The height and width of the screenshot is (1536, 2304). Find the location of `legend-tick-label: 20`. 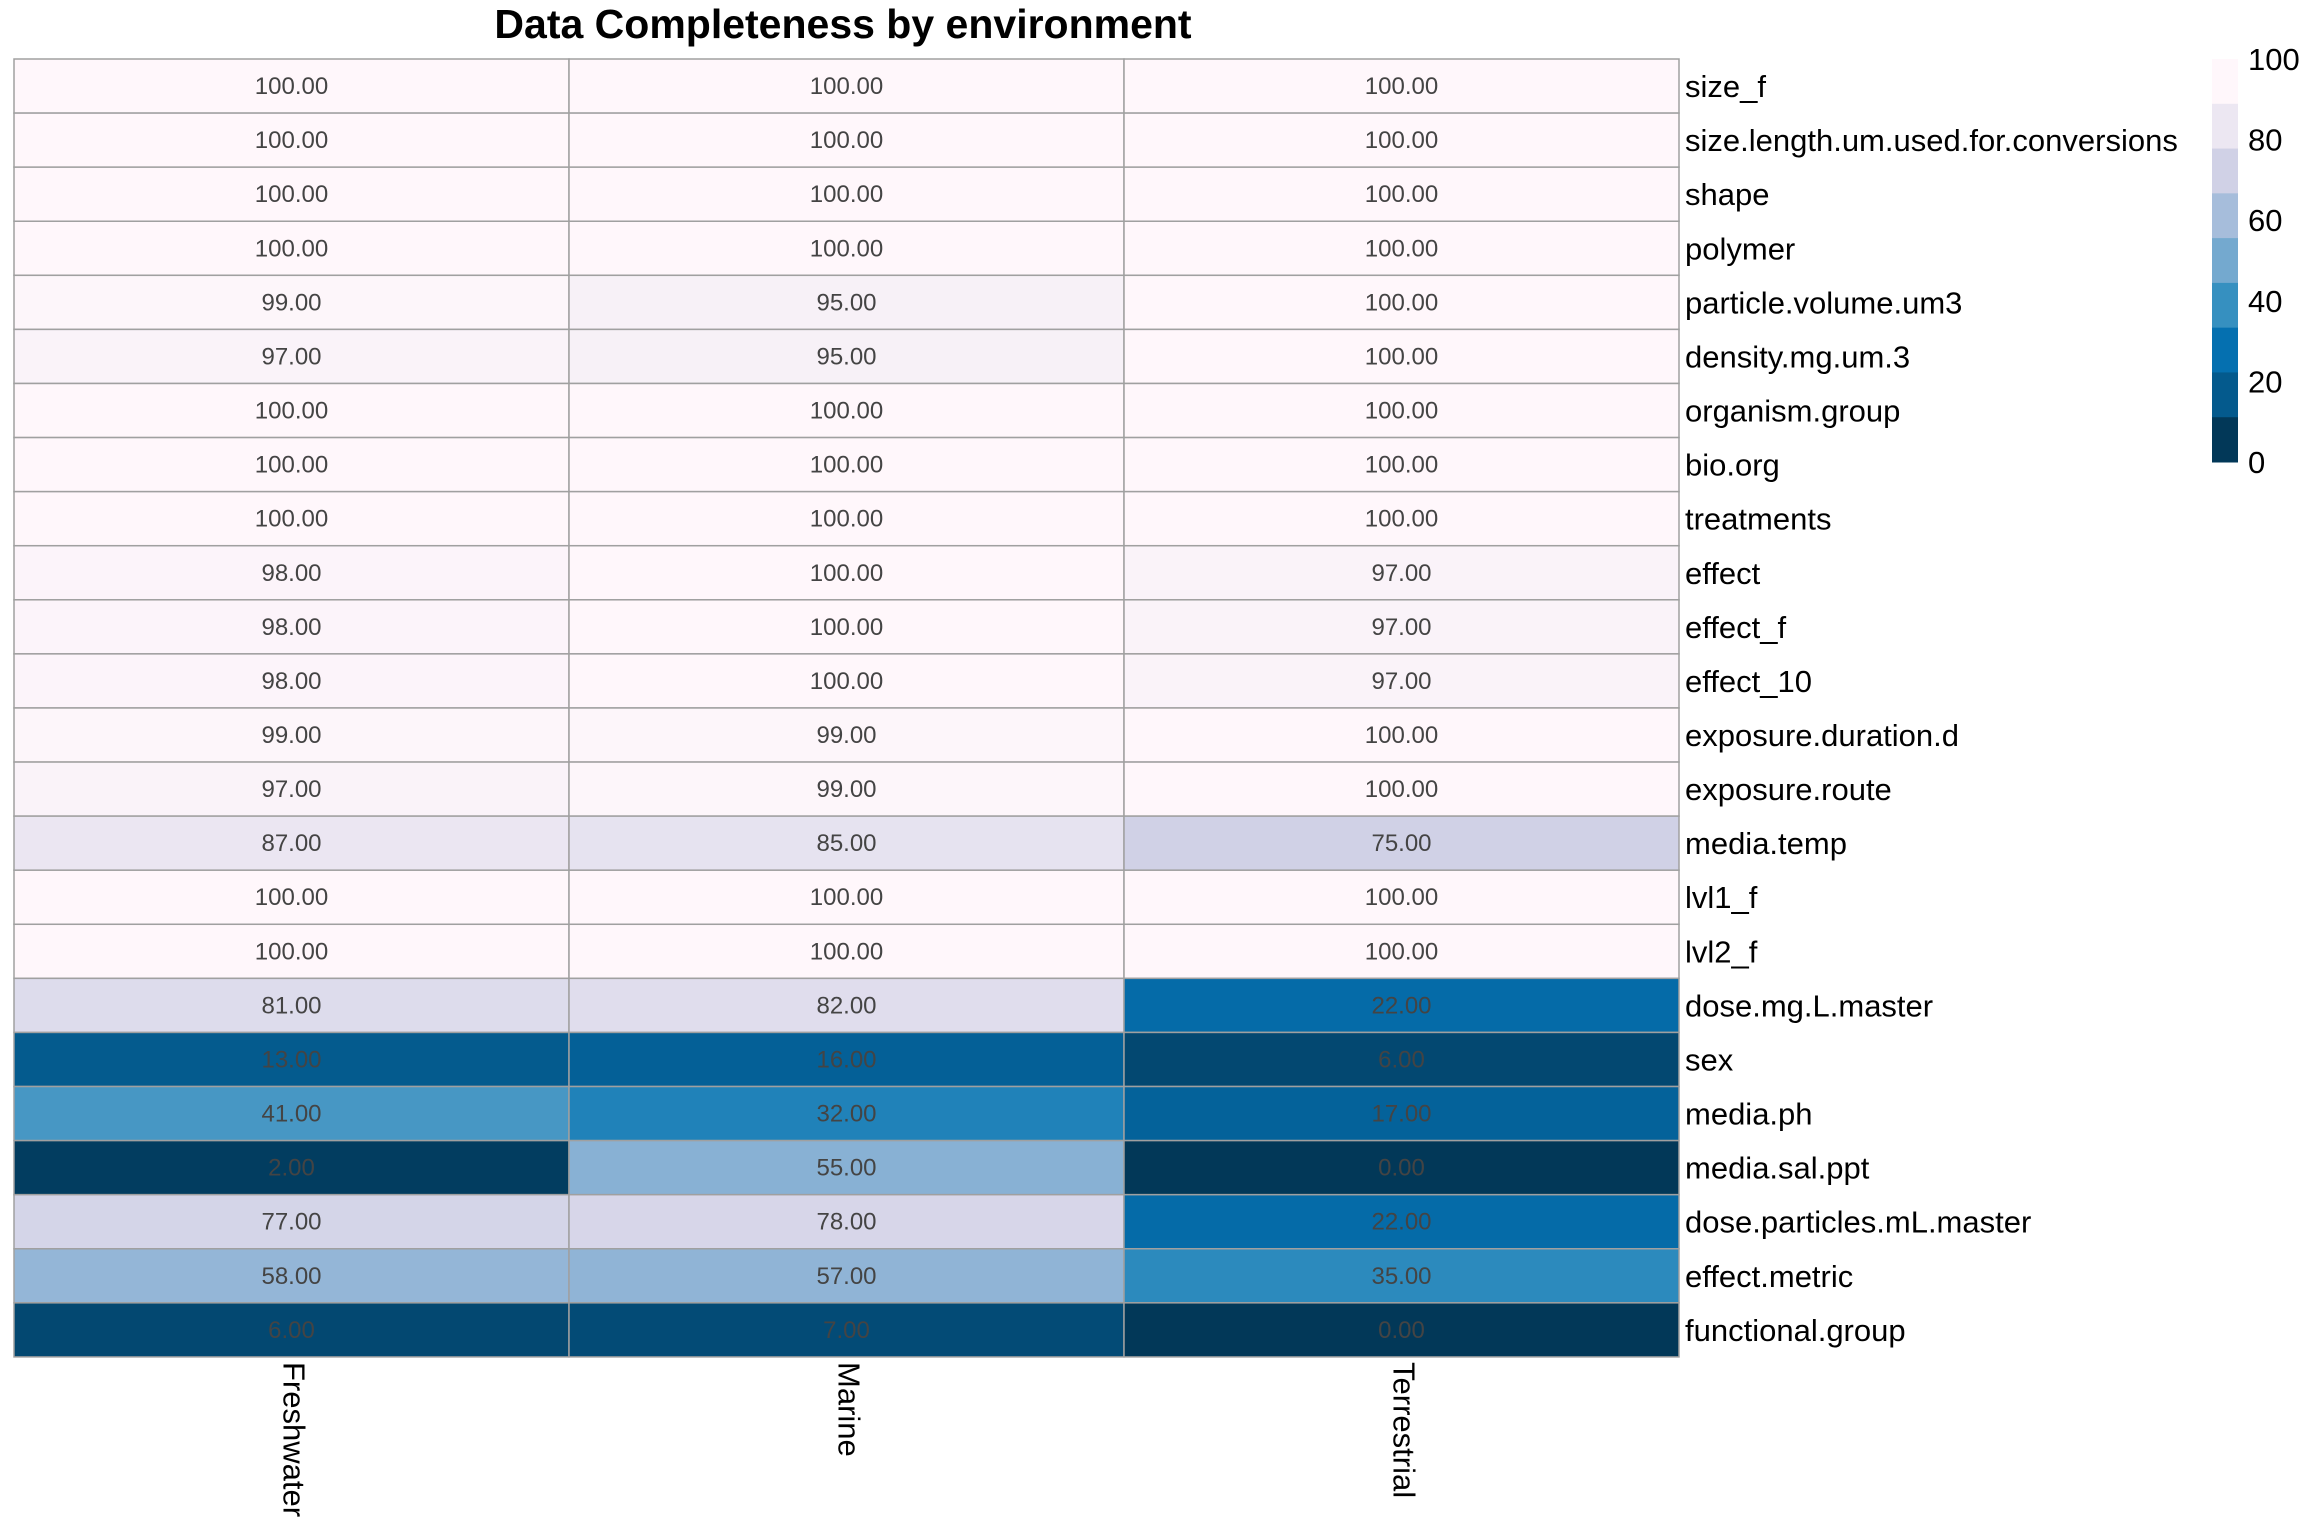

legend-tick-label: 20 is located at coordinates (2265, 381).